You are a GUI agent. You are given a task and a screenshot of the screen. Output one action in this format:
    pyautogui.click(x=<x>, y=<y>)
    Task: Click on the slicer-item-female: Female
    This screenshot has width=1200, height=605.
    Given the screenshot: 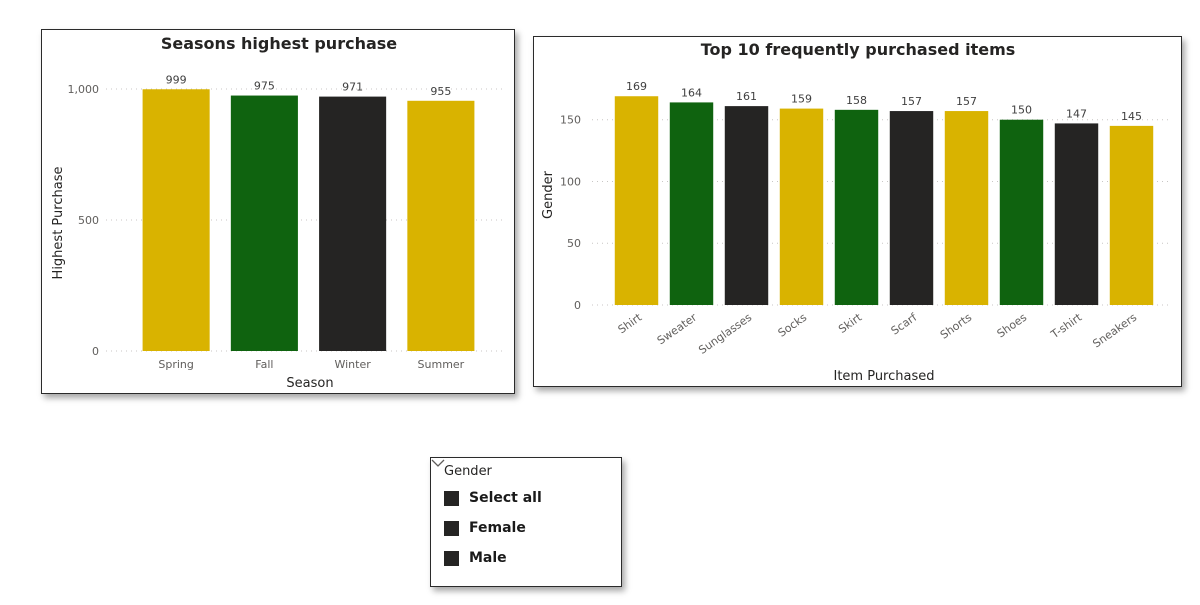 What is the action you would take?
    pyautogui.click(x=485, y=528)
    